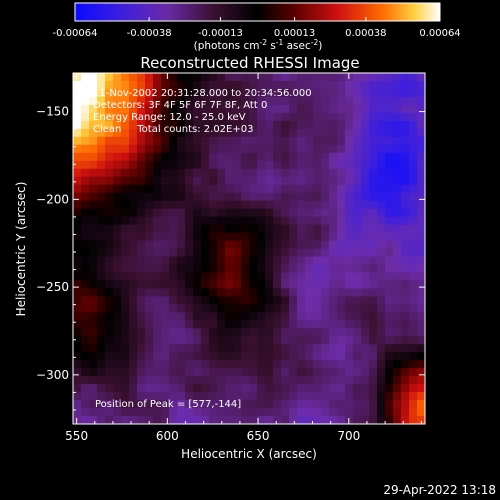 The width and height of the screenshot is (500, 500). Describe the element at coordinates (257, 12) in the screenshot. I see `colorbar-gradient` at that location.